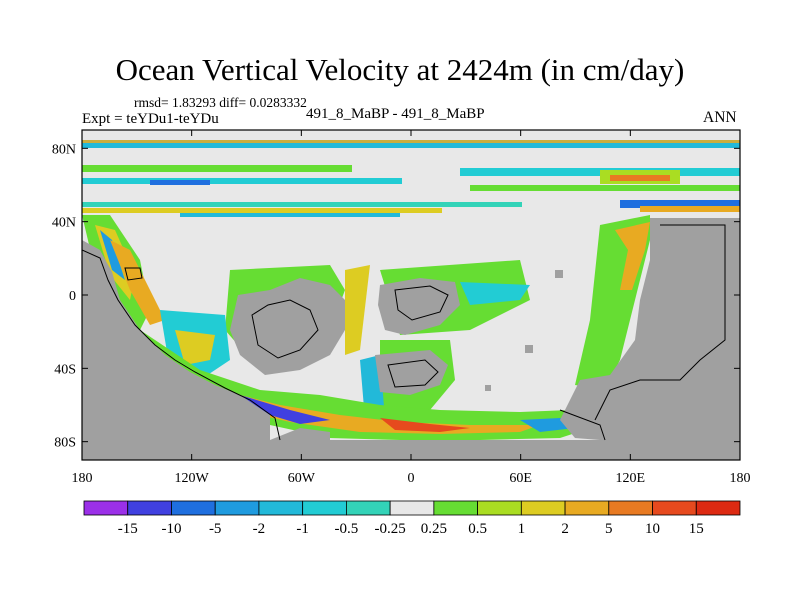 This screenshot has height=600, width=800. Describe the element at coordinates (215, 529) in the screenshot. I see `colorbar-label: -5` at that location.